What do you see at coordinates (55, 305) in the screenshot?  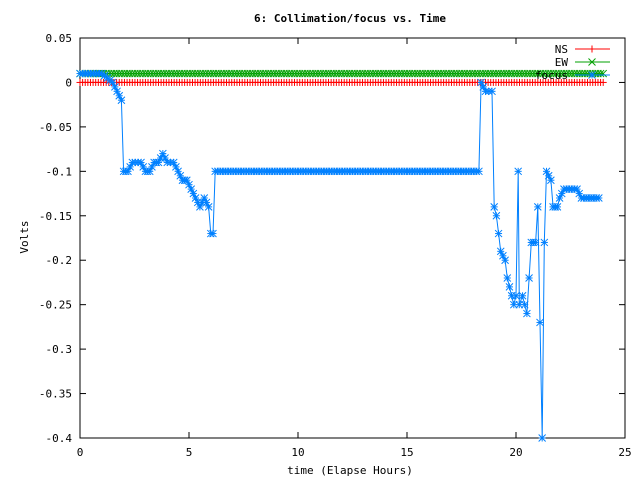 I see `y-tick-label: -0.25` at bounding box center [55, 305].